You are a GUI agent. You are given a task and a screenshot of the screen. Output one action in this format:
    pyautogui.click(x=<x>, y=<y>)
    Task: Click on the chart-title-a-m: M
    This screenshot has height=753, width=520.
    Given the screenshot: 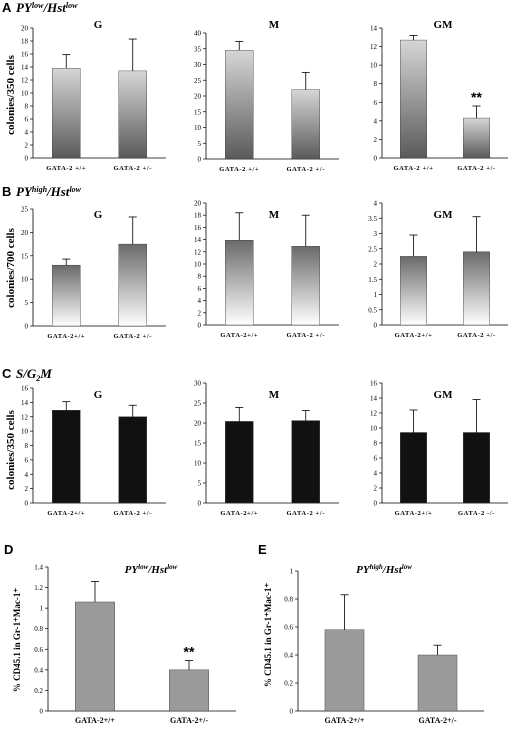 What is the action you would take?
    pyautogui.click(x=274, y=25)
    